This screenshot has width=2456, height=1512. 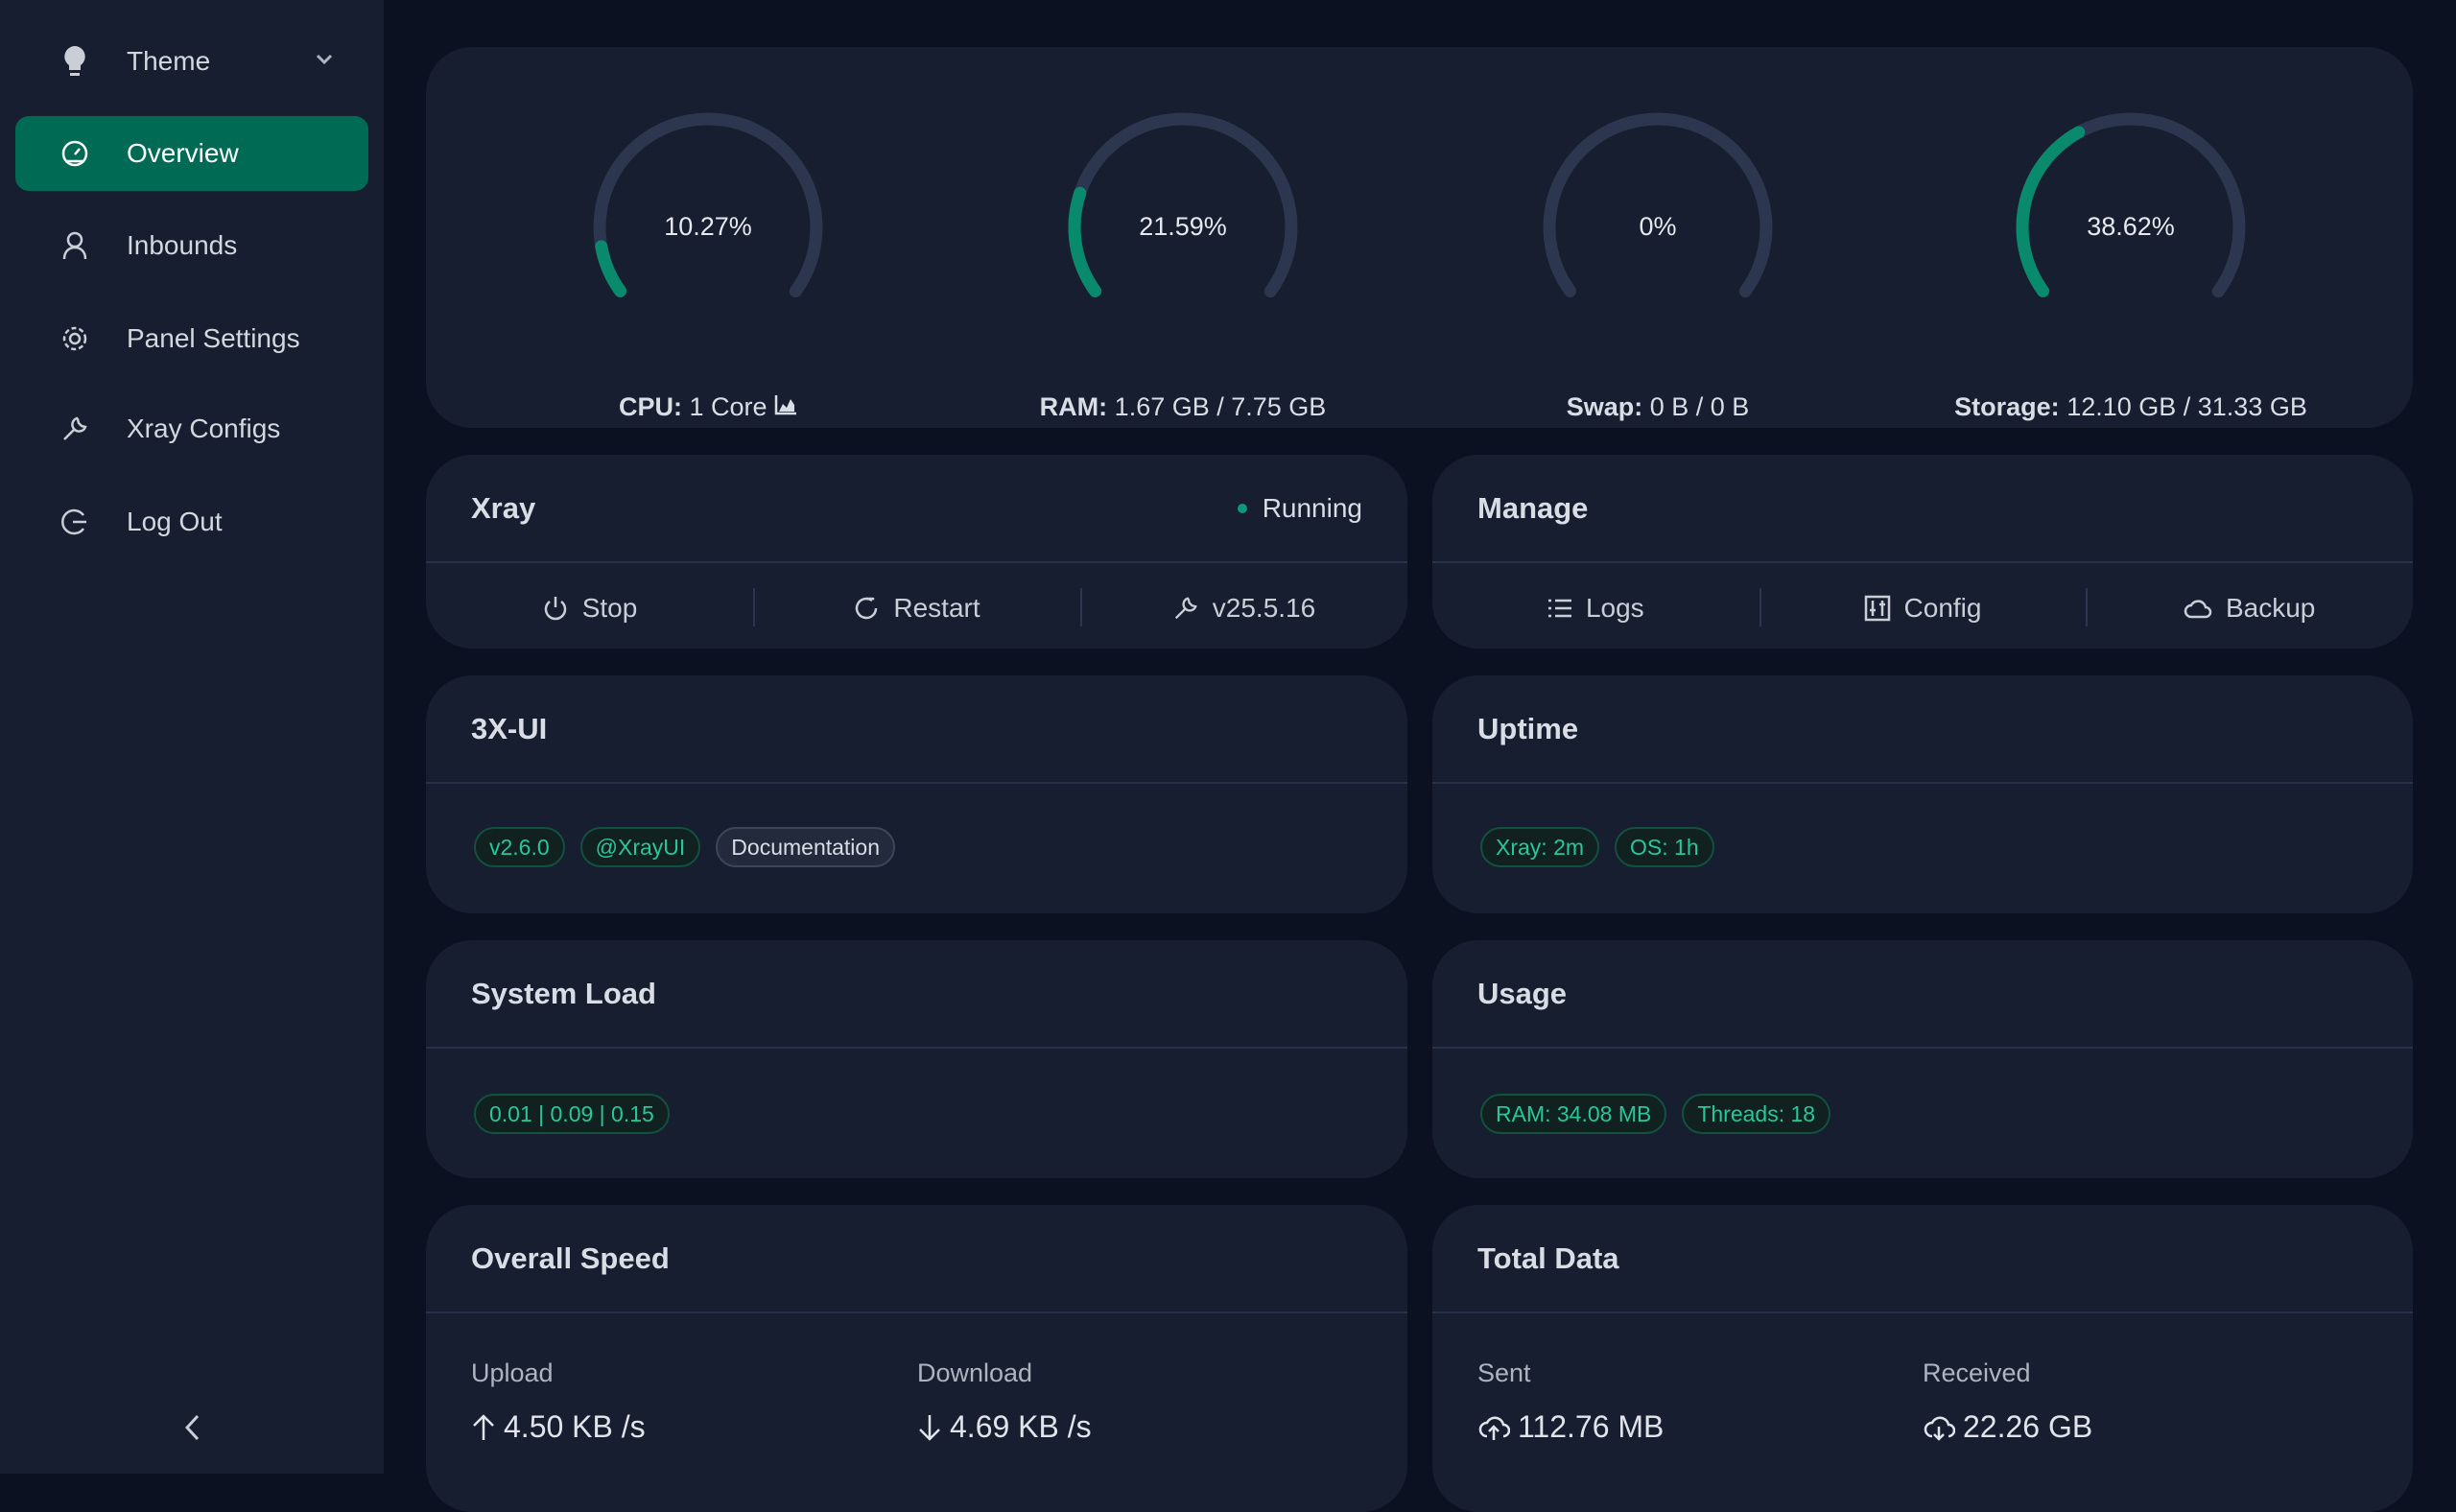 I want to click on received-label: Received, so click(x=1977, y=1372).